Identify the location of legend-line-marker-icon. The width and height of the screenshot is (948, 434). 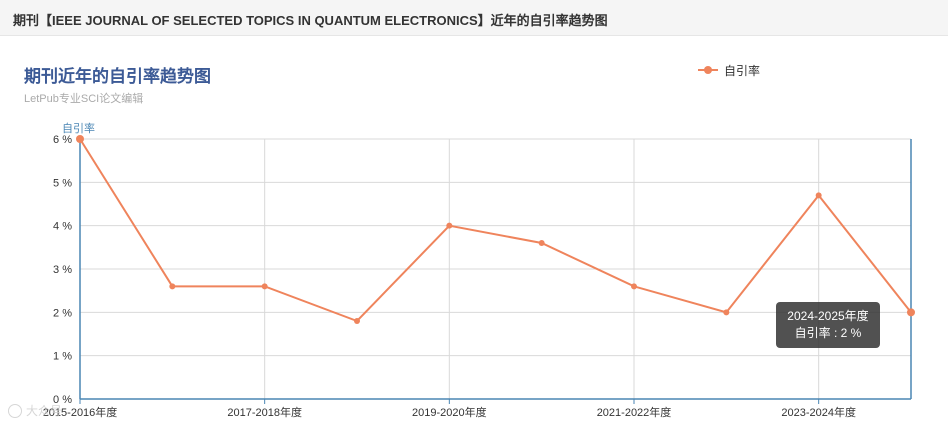
(708, 70).